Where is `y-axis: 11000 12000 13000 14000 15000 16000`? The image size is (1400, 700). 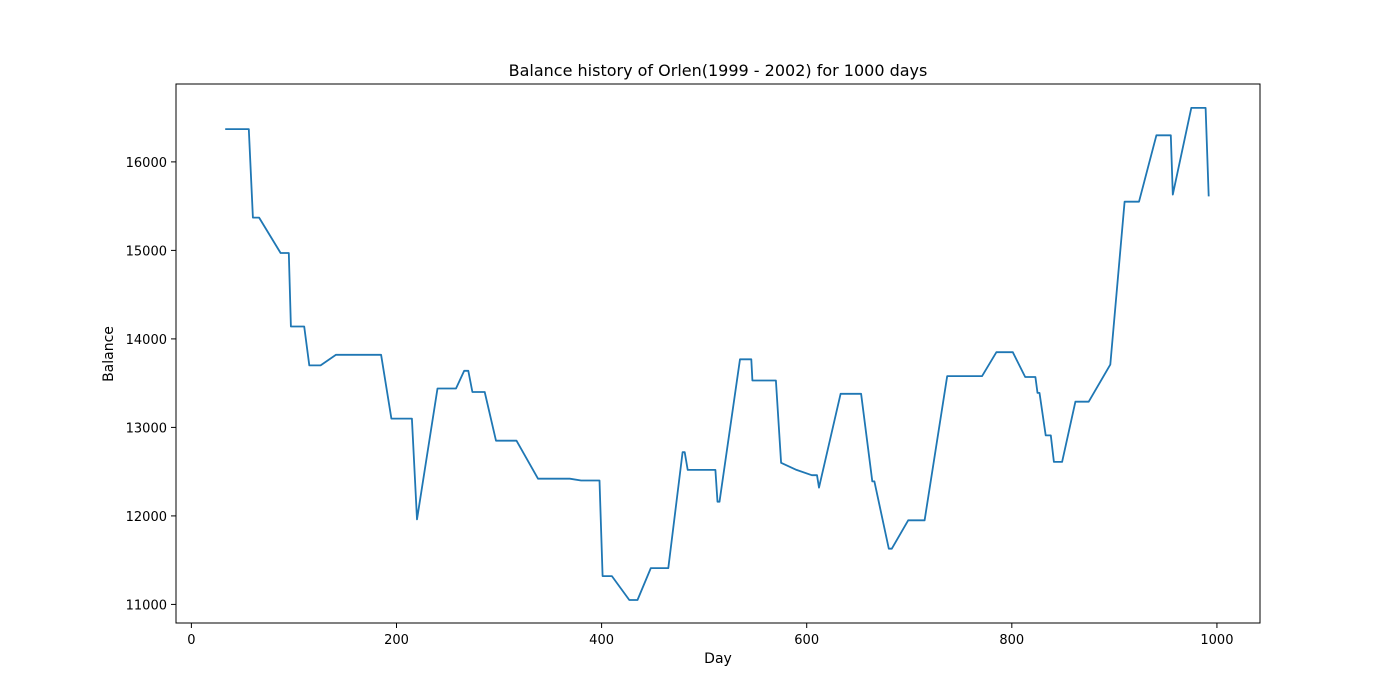 y-axis: 11000 12000 13000 14000 15000 16000 is located at coordinates (151, 384).